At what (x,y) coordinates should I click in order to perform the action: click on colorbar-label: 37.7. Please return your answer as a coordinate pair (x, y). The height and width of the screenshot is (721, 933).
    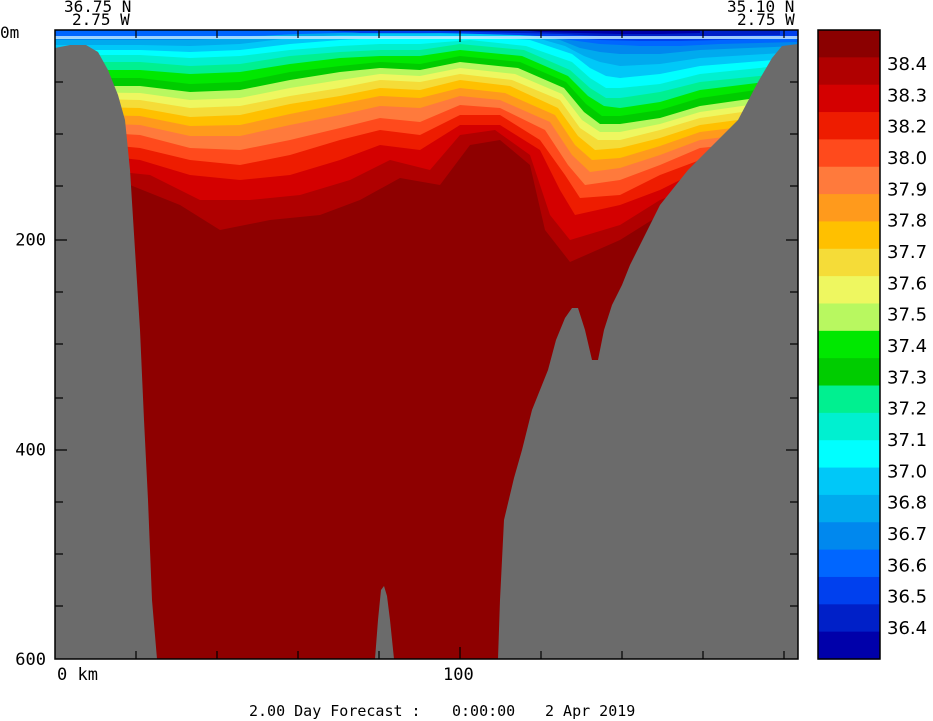
    Looking at the image, I should click on (907, 252).